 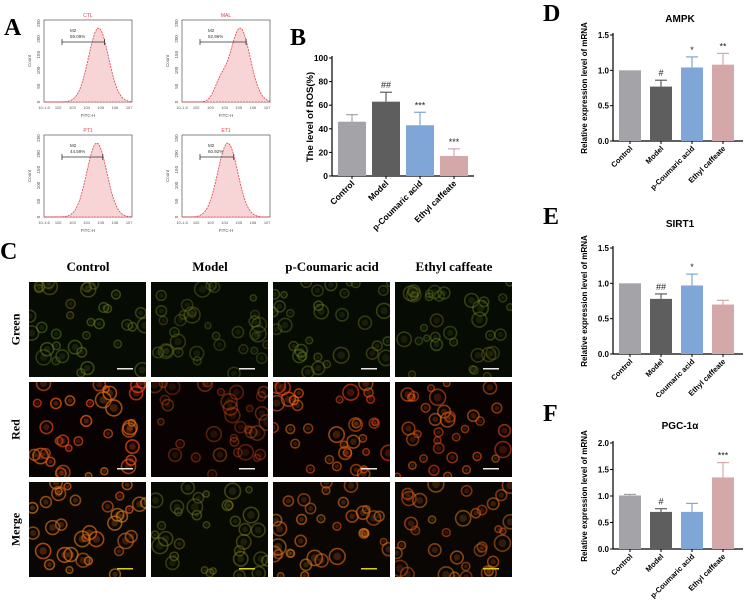 I want to click on y-tick-label: 40, so click(x=324, y=129).